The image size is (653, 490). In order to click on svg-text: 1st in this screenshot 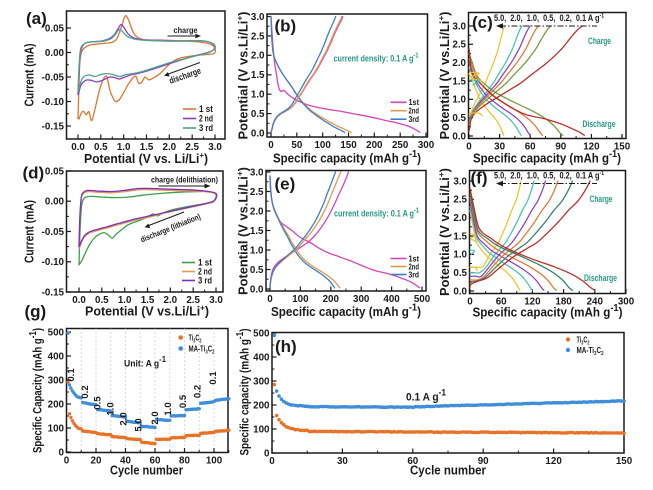, I will do `click(414, 102)`.